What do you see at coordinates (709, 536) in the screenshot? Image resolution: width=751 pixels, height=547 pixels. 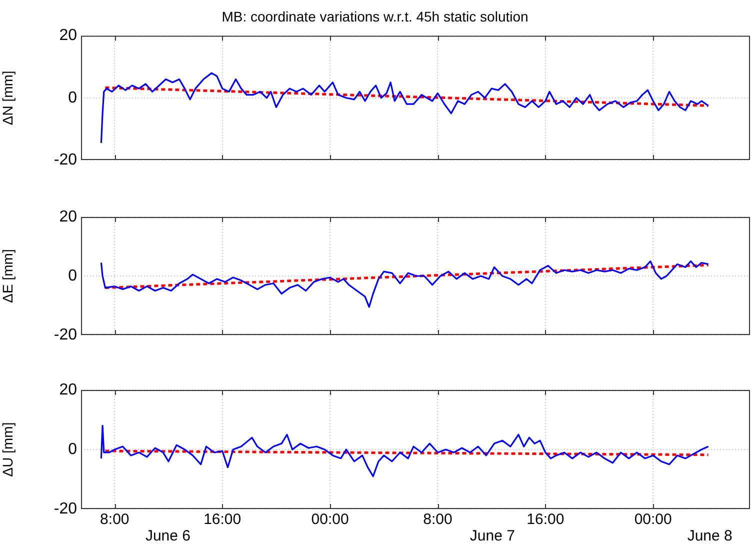 I see `text: June 8` at bounding box center [709, 536].